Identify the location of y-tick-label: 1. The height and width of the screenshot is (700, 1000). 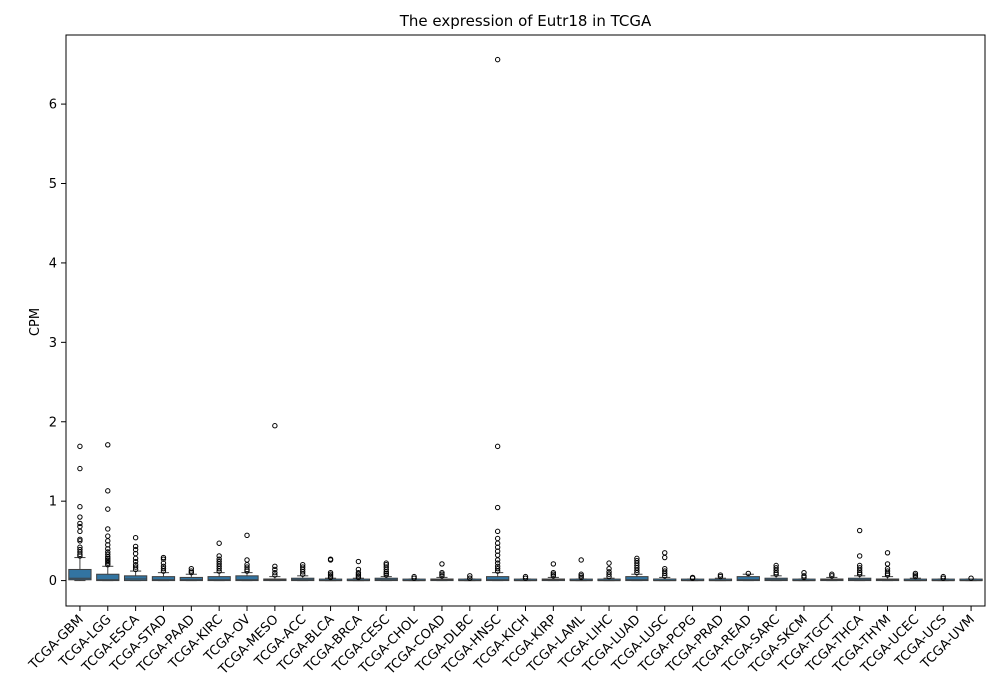
(53, 502).